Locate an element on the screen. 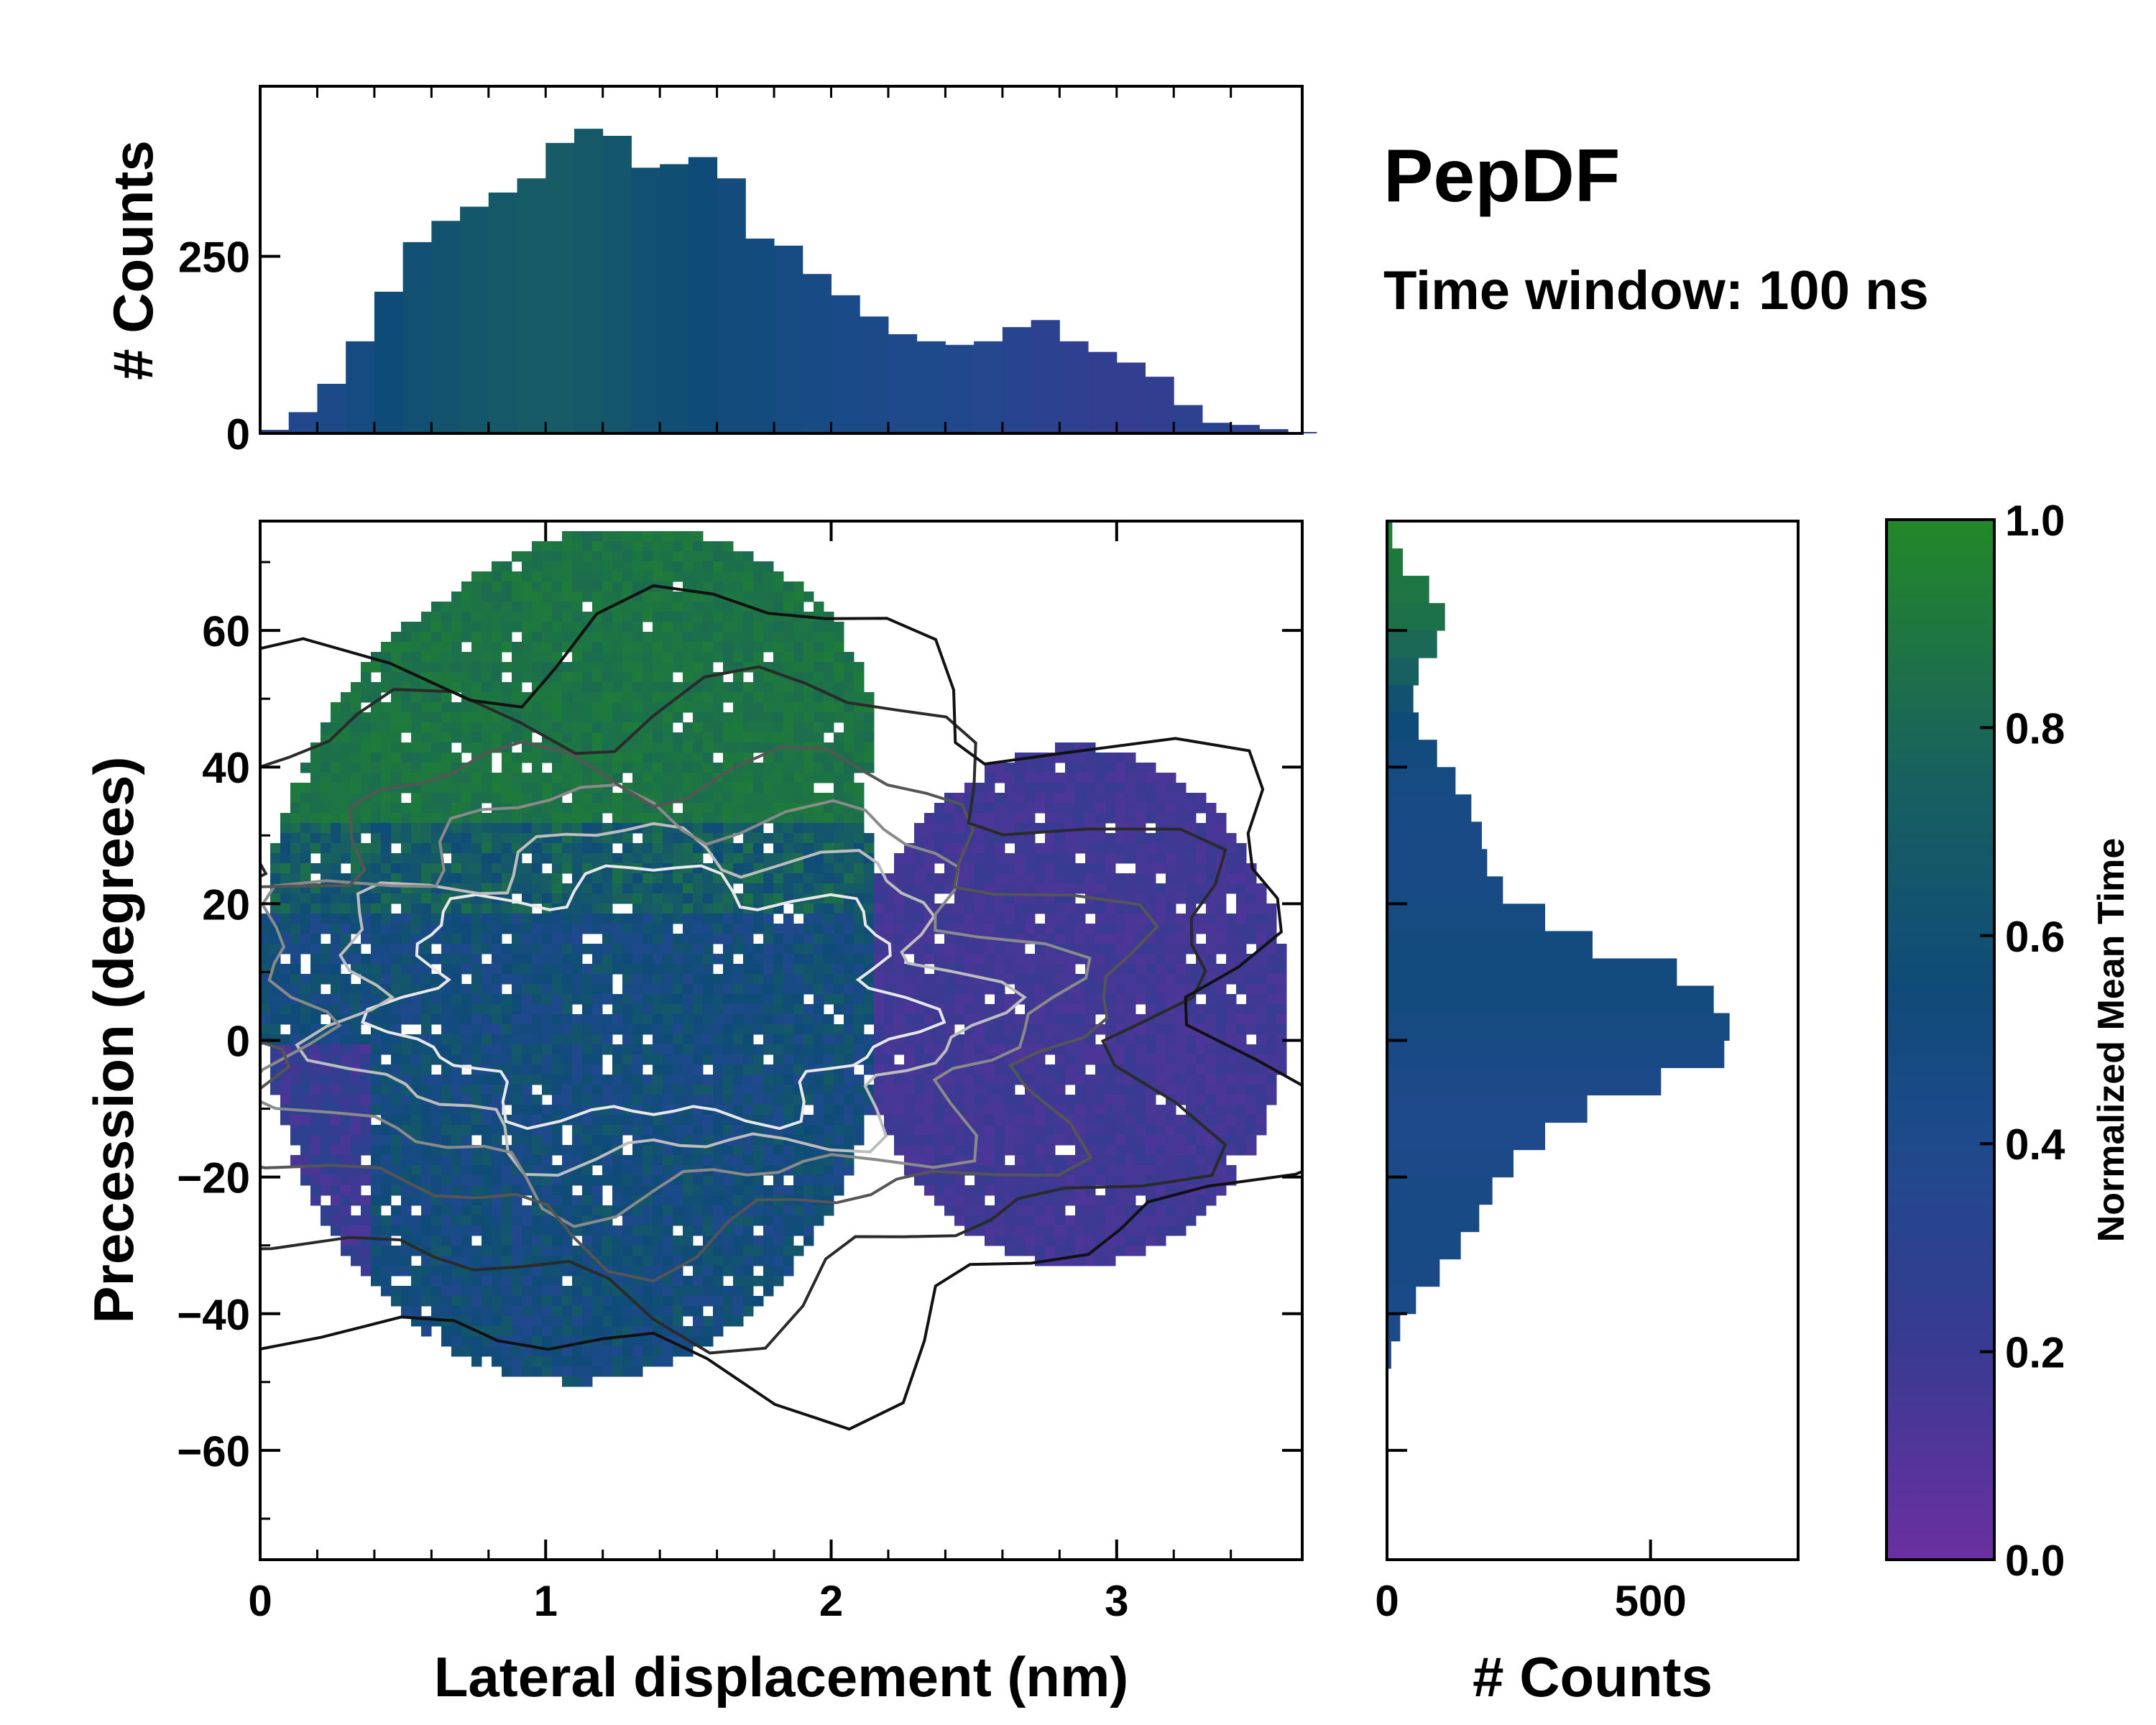  top-histogram-bar is located at coordinates (331, 408).